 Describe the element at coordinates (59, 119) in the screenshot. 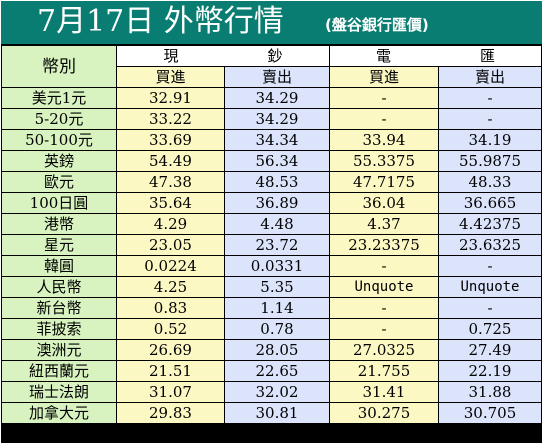

I see `currency-name: 5-20元` at that location.